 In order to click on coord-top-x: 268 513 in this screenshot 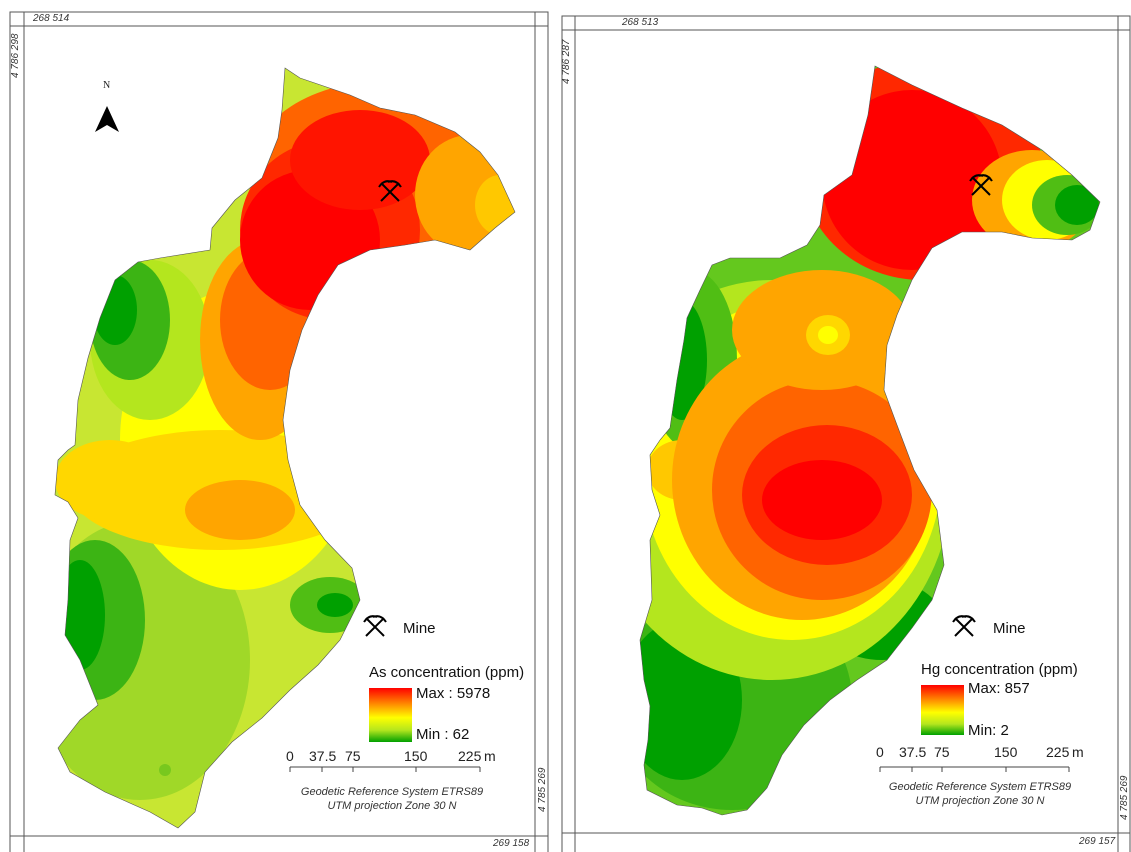, I will do `click(640, 22)`.